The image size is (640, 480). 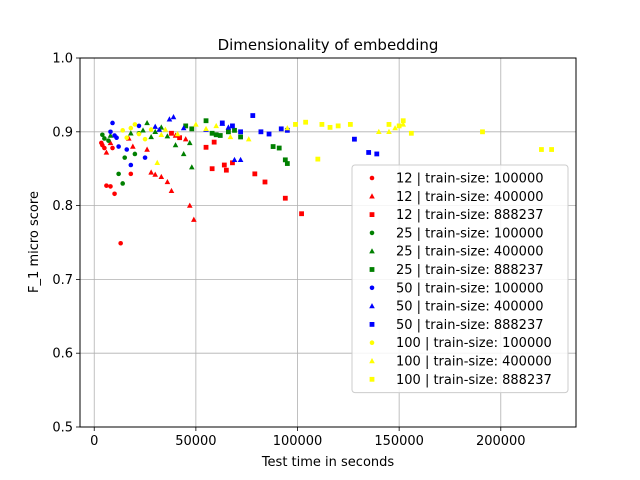 I want to click on x-tick-label: 50000, so click(x=195, y=441).